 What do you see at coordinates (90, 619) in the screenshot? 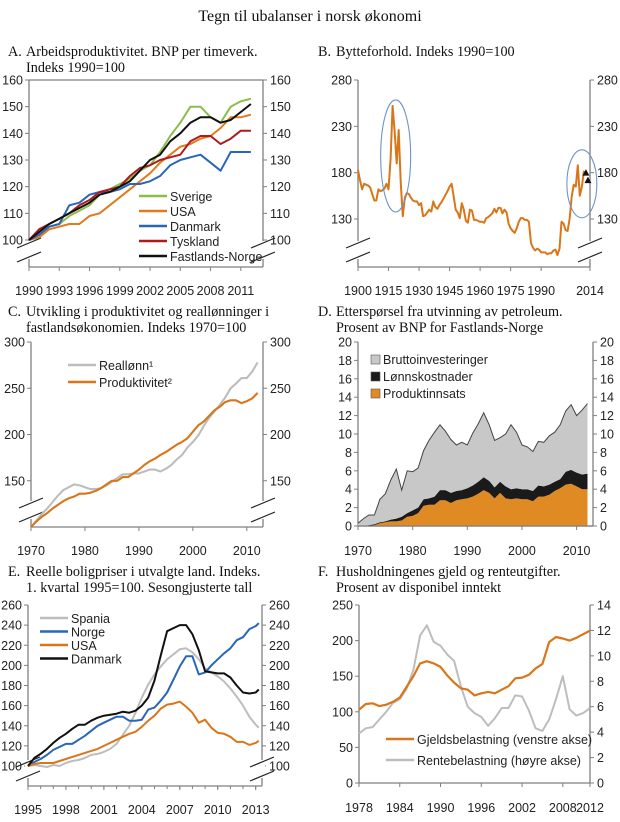
I see `panel-e-legend-label: Spania` at bounding box center [90, 619].